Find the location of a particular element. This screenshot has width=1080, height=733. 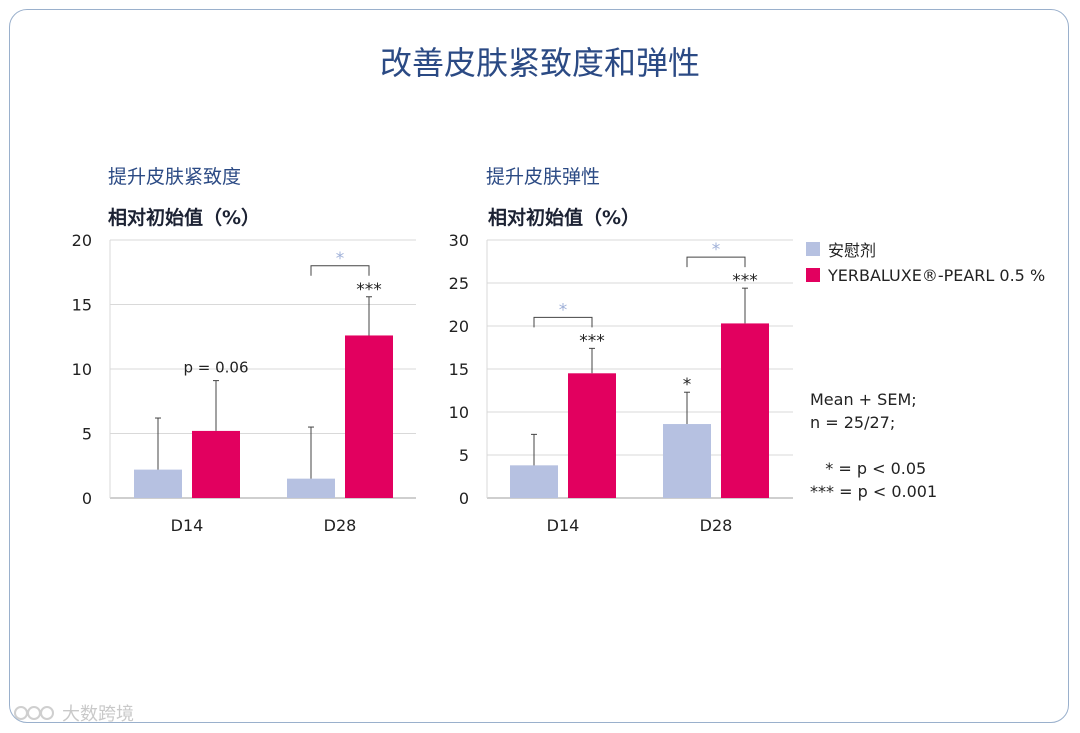

legend-item-active: YERBALUXE®-PEARL 0.5 % is located at coordinates (925, 275).